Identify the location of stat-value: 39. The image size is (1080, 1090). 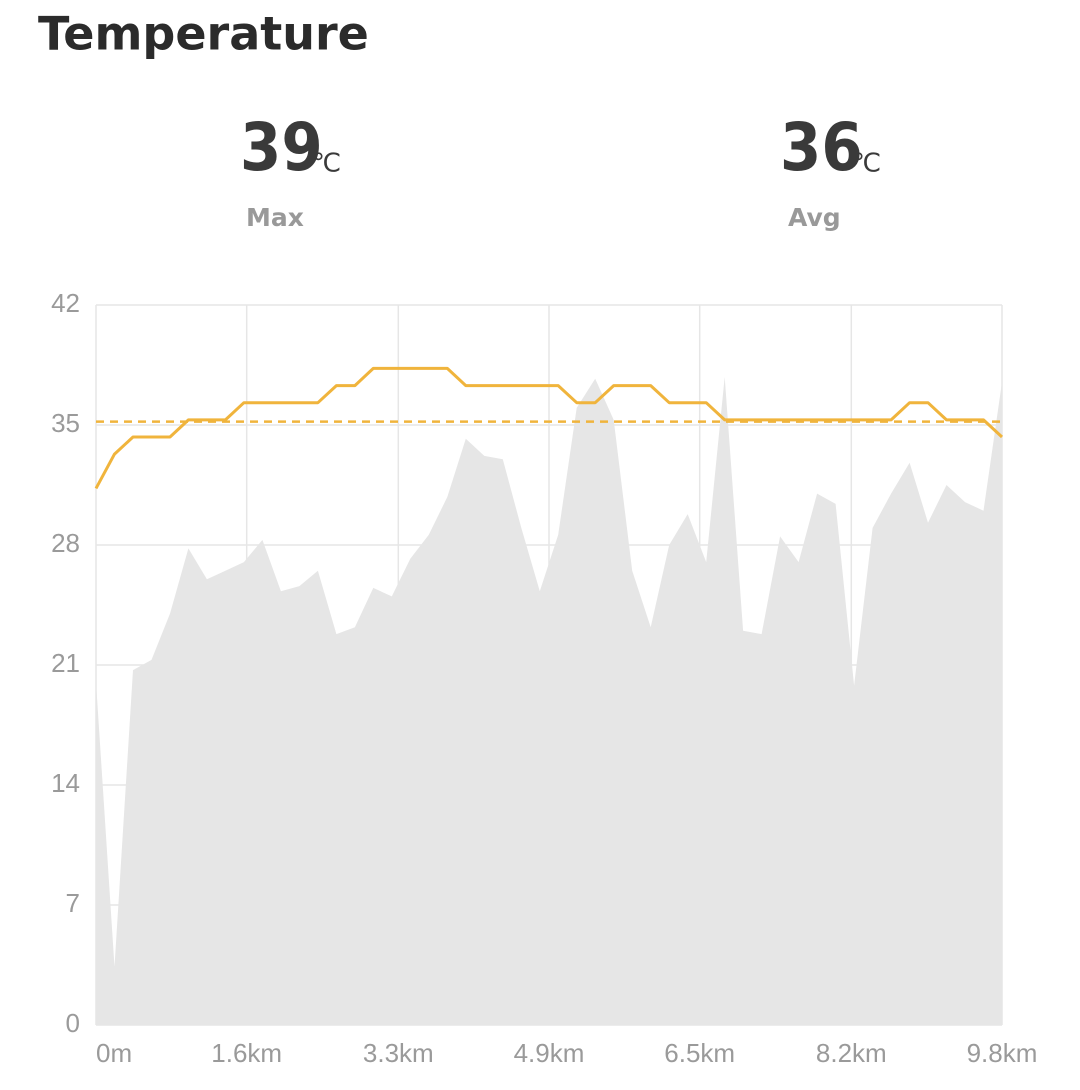
(281, 147).